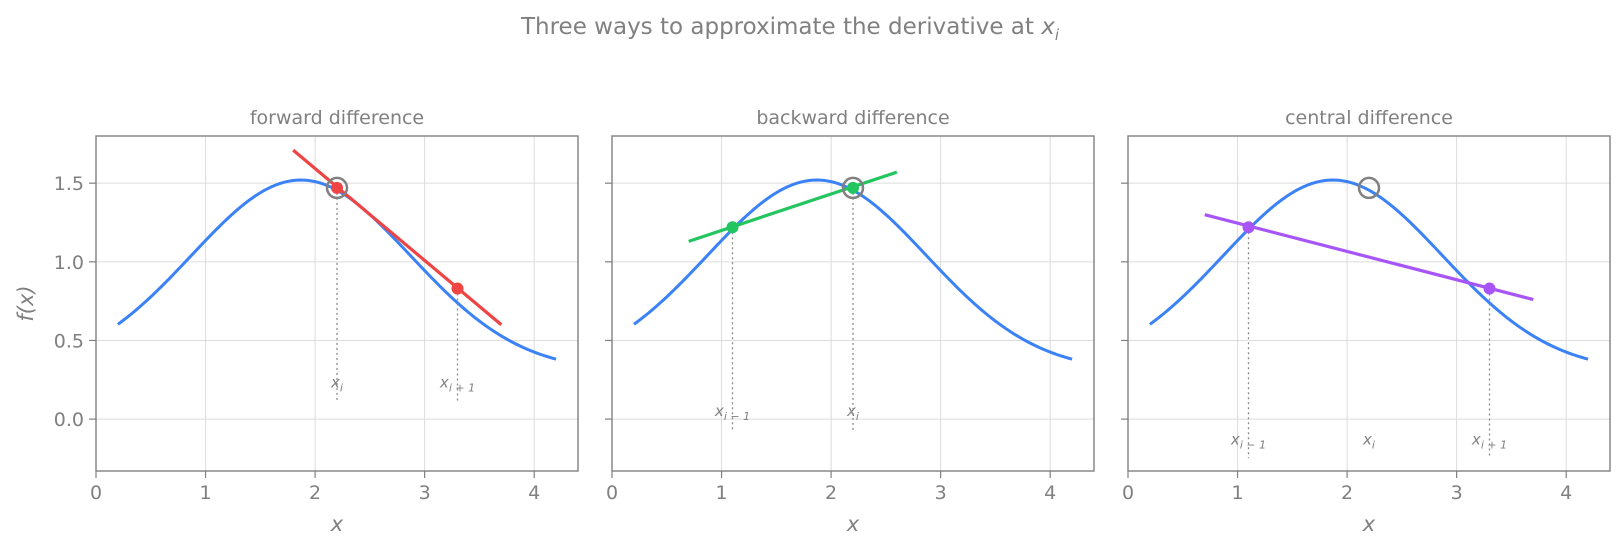 This screenshot has height=551, width=1623. I want to click on center-point-label: xi, so click(1368, 440).